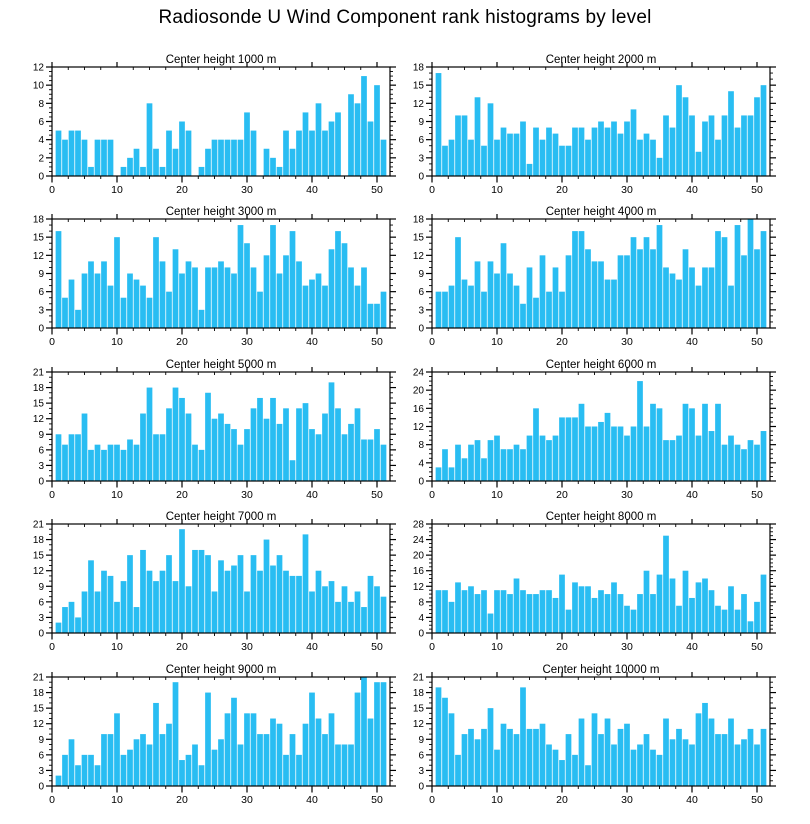  What do you see at coordinates (594, 586) in the screenshot?
I see `histogram-plot: 0 4 8 12 16 20 24 28 0 10 20 30 40 50` at bounding box center [594, 586].